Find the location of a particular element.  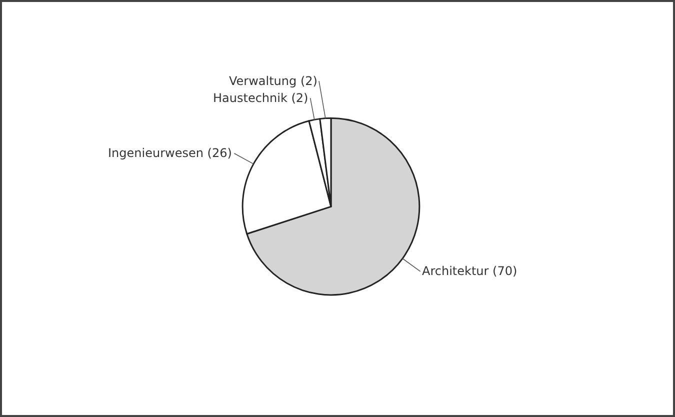

slice-label: Ingenieurwesen (26) is located at coordinates (170, 153).